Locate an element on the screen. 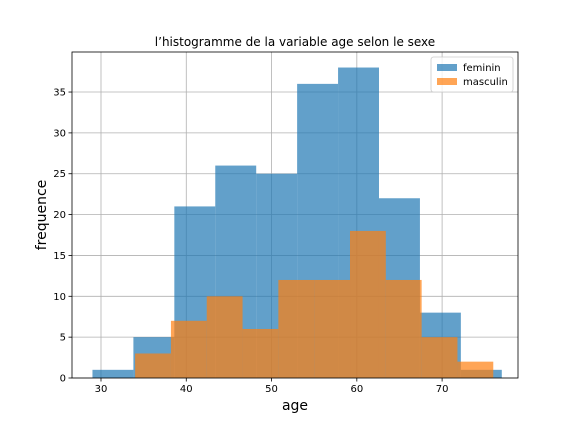  legend-label-masculin: masculin is located at coordinates (485, 82).